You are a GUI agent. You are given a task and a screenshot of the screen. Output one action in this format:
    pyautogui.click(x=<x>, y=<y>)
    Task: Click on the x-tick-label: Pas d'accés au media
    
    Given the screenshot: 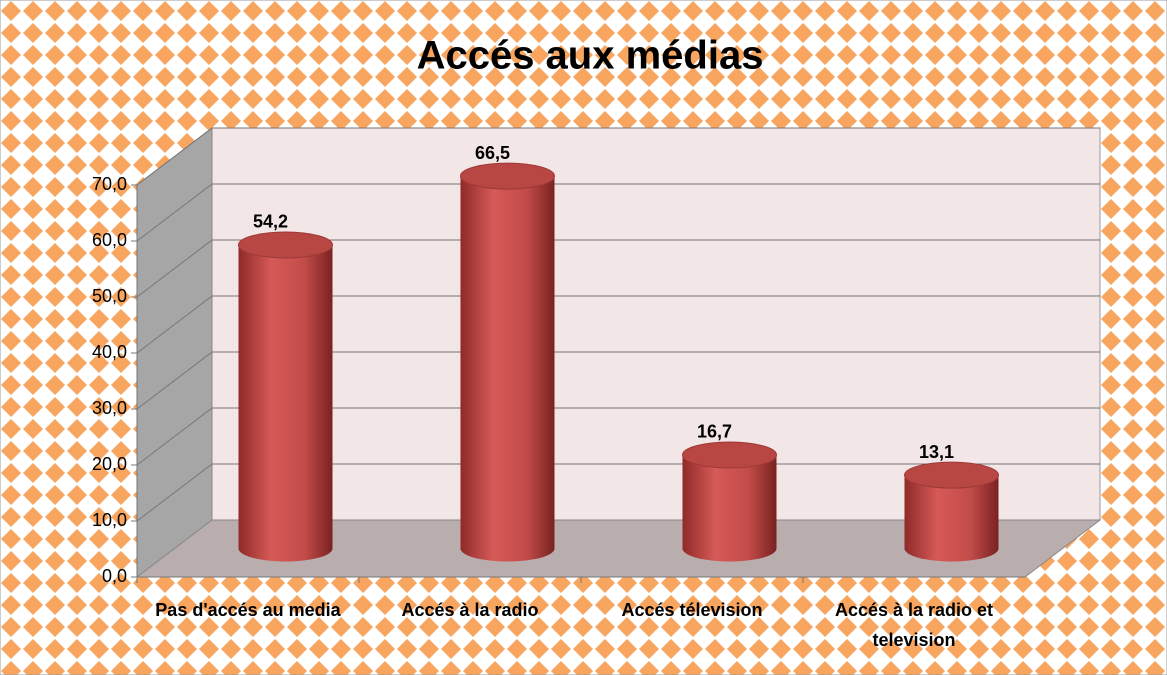 What is the action you would take?
    pyautogui.click(x=248, y=610)
    